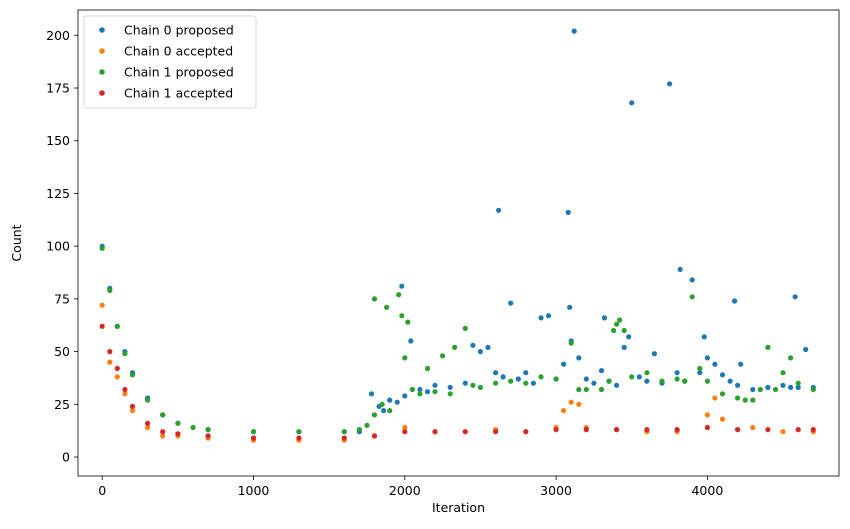 The image size is (850, 529). What do you see at coordinates (178, 93) in the screenshot?
I see `legend-label: Chain 1 accepted` at bounding box center [178, 93].